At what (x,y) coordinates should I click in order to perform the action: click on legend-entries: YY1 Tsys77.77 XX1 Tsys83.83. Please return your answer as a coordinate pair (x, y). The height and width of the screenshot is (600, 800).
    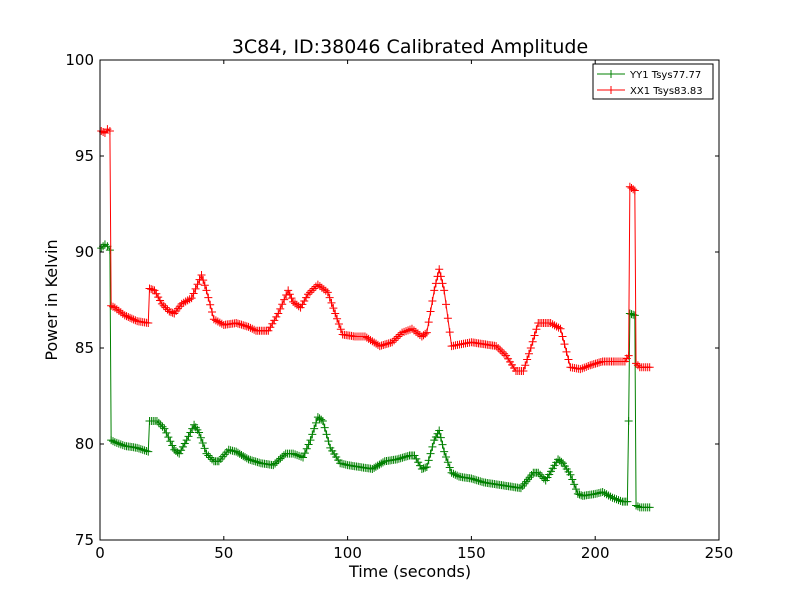
    Looking at the image, I should click on (650, 83).